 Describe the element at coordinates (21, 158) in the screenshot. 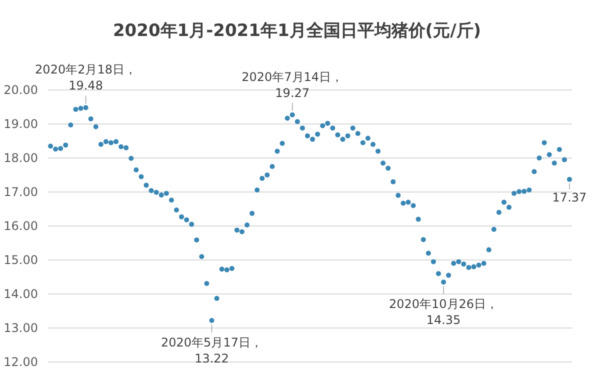

I see `y-tick-label: 18.00` at that location.